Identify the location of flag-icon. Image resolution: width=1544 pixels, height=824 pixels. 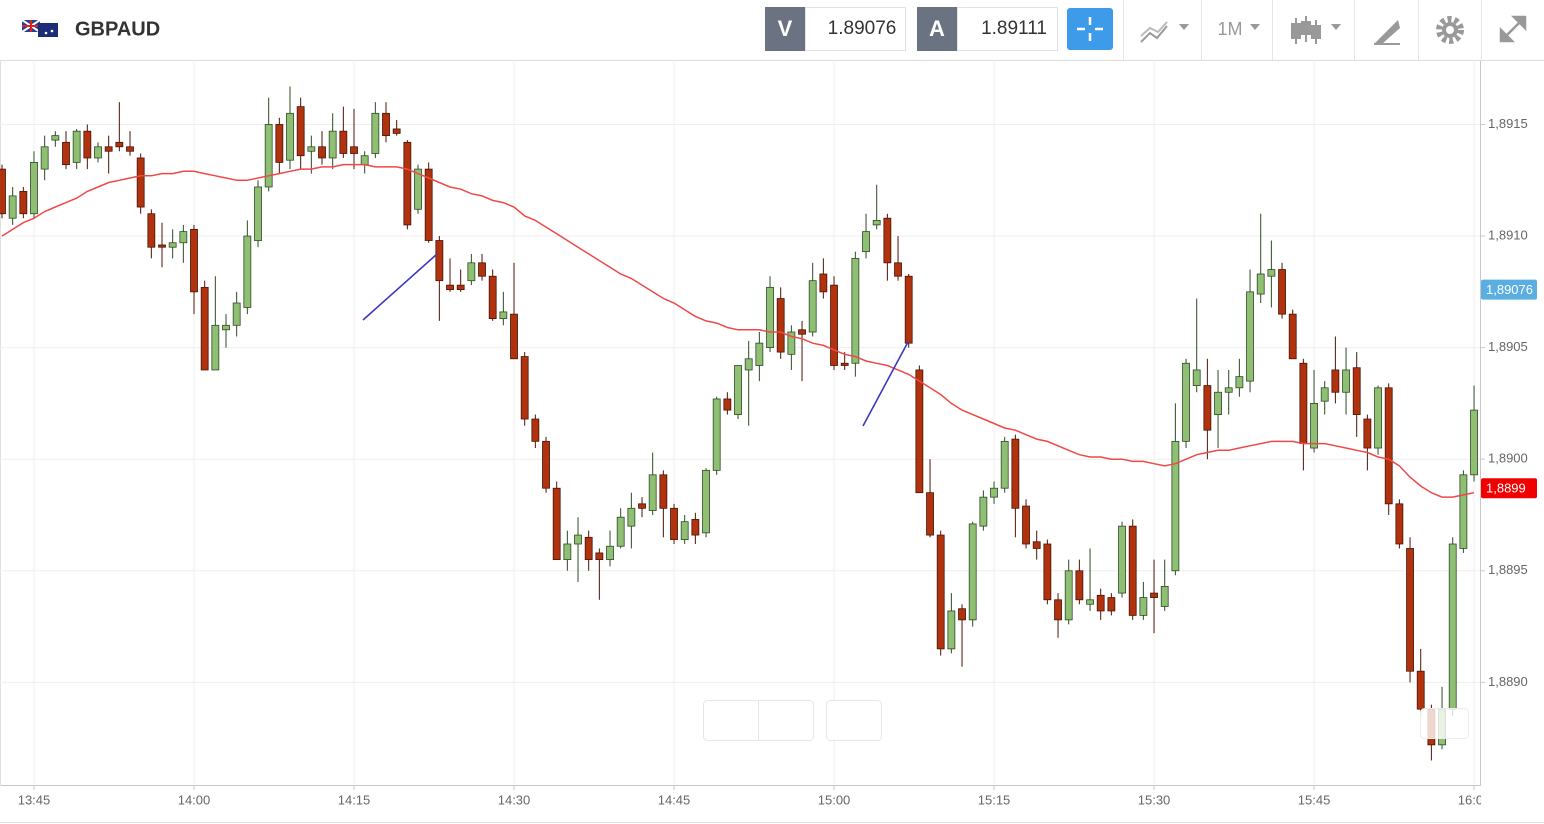
(39, 28).